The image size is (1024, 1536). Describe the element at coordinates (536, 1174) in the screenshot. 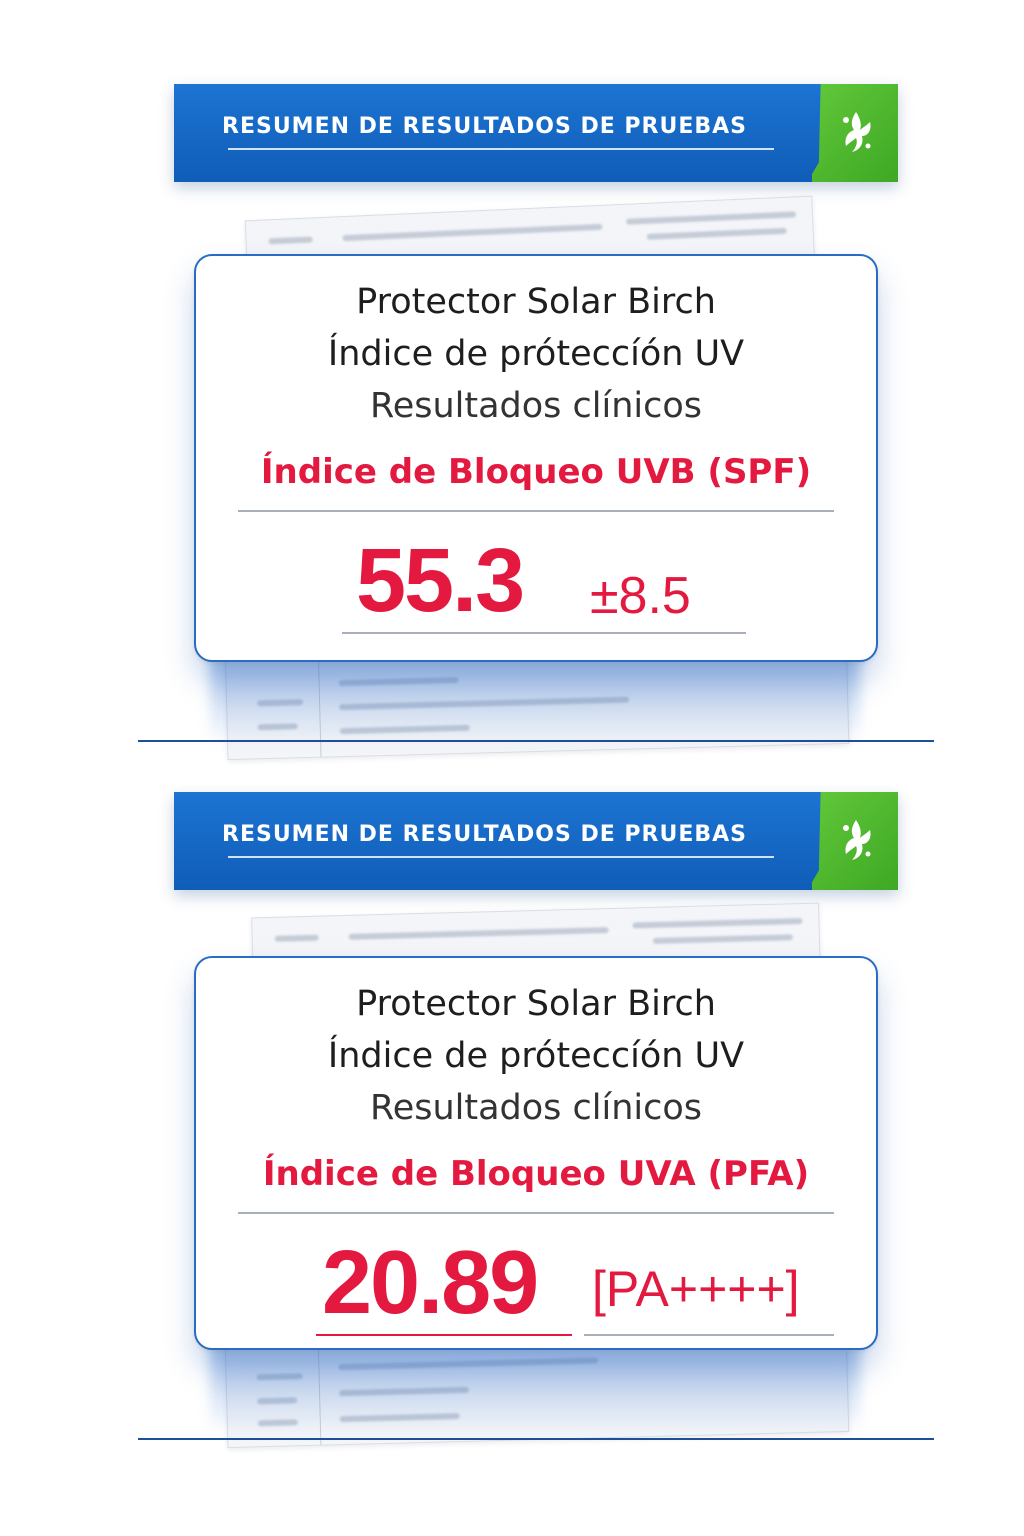

I see `index-label: Índice de Bloqueo UVA (PFA)` at that location.